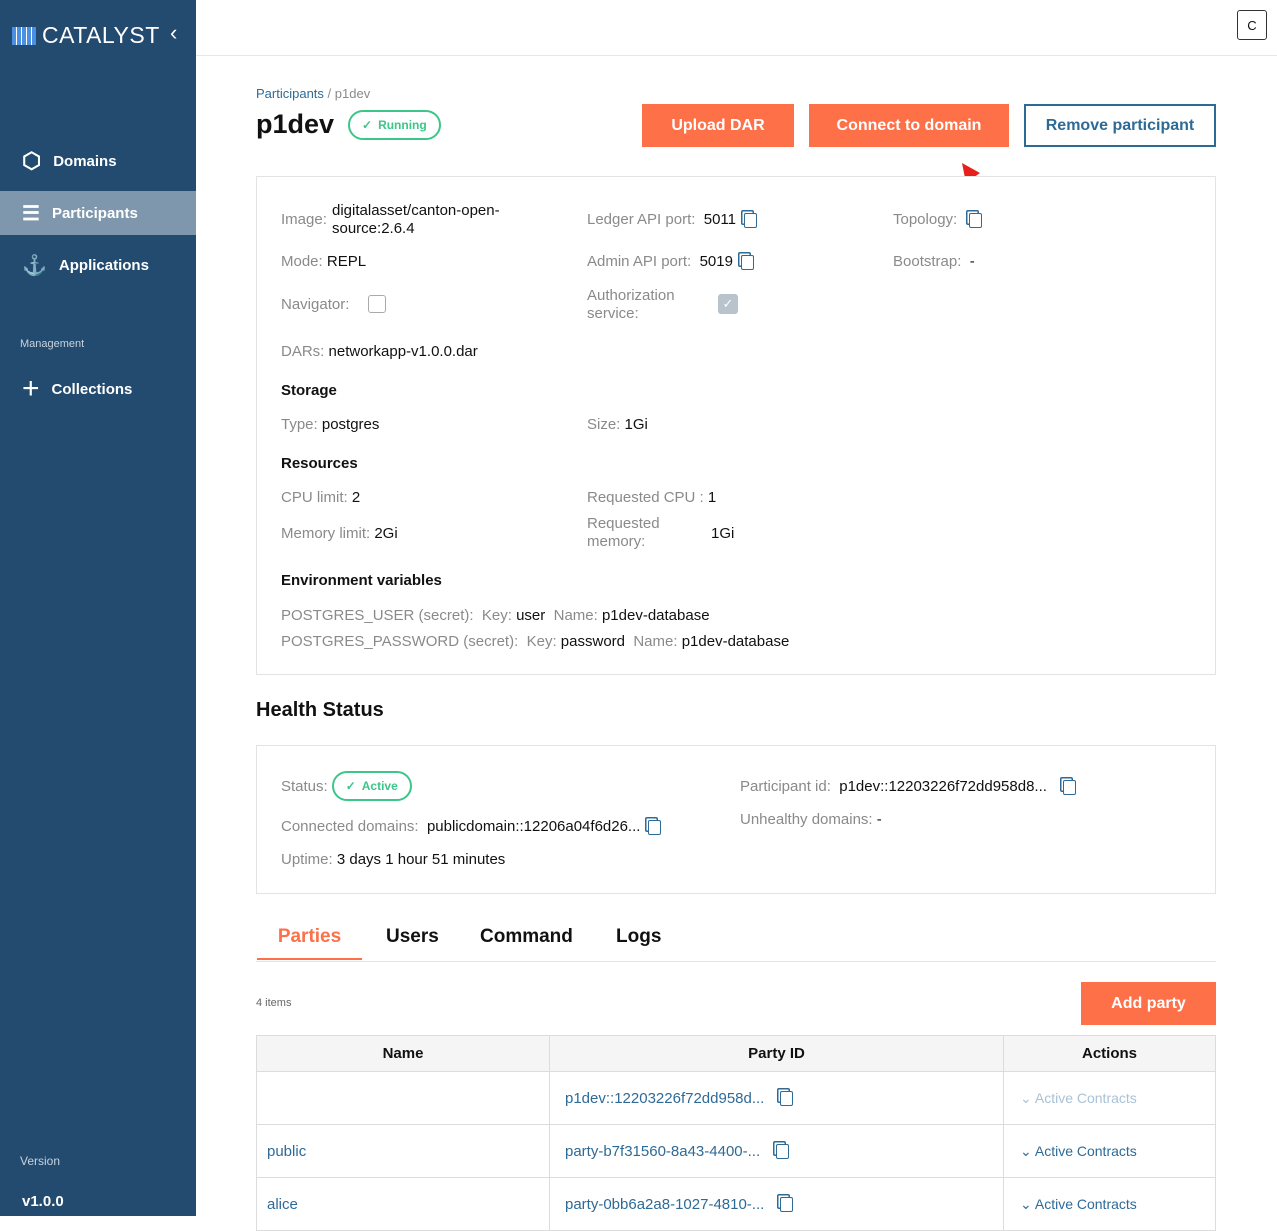  Describe the element at coordinates (85, 161) in the screenshot. I see `label: Domains` at that location.